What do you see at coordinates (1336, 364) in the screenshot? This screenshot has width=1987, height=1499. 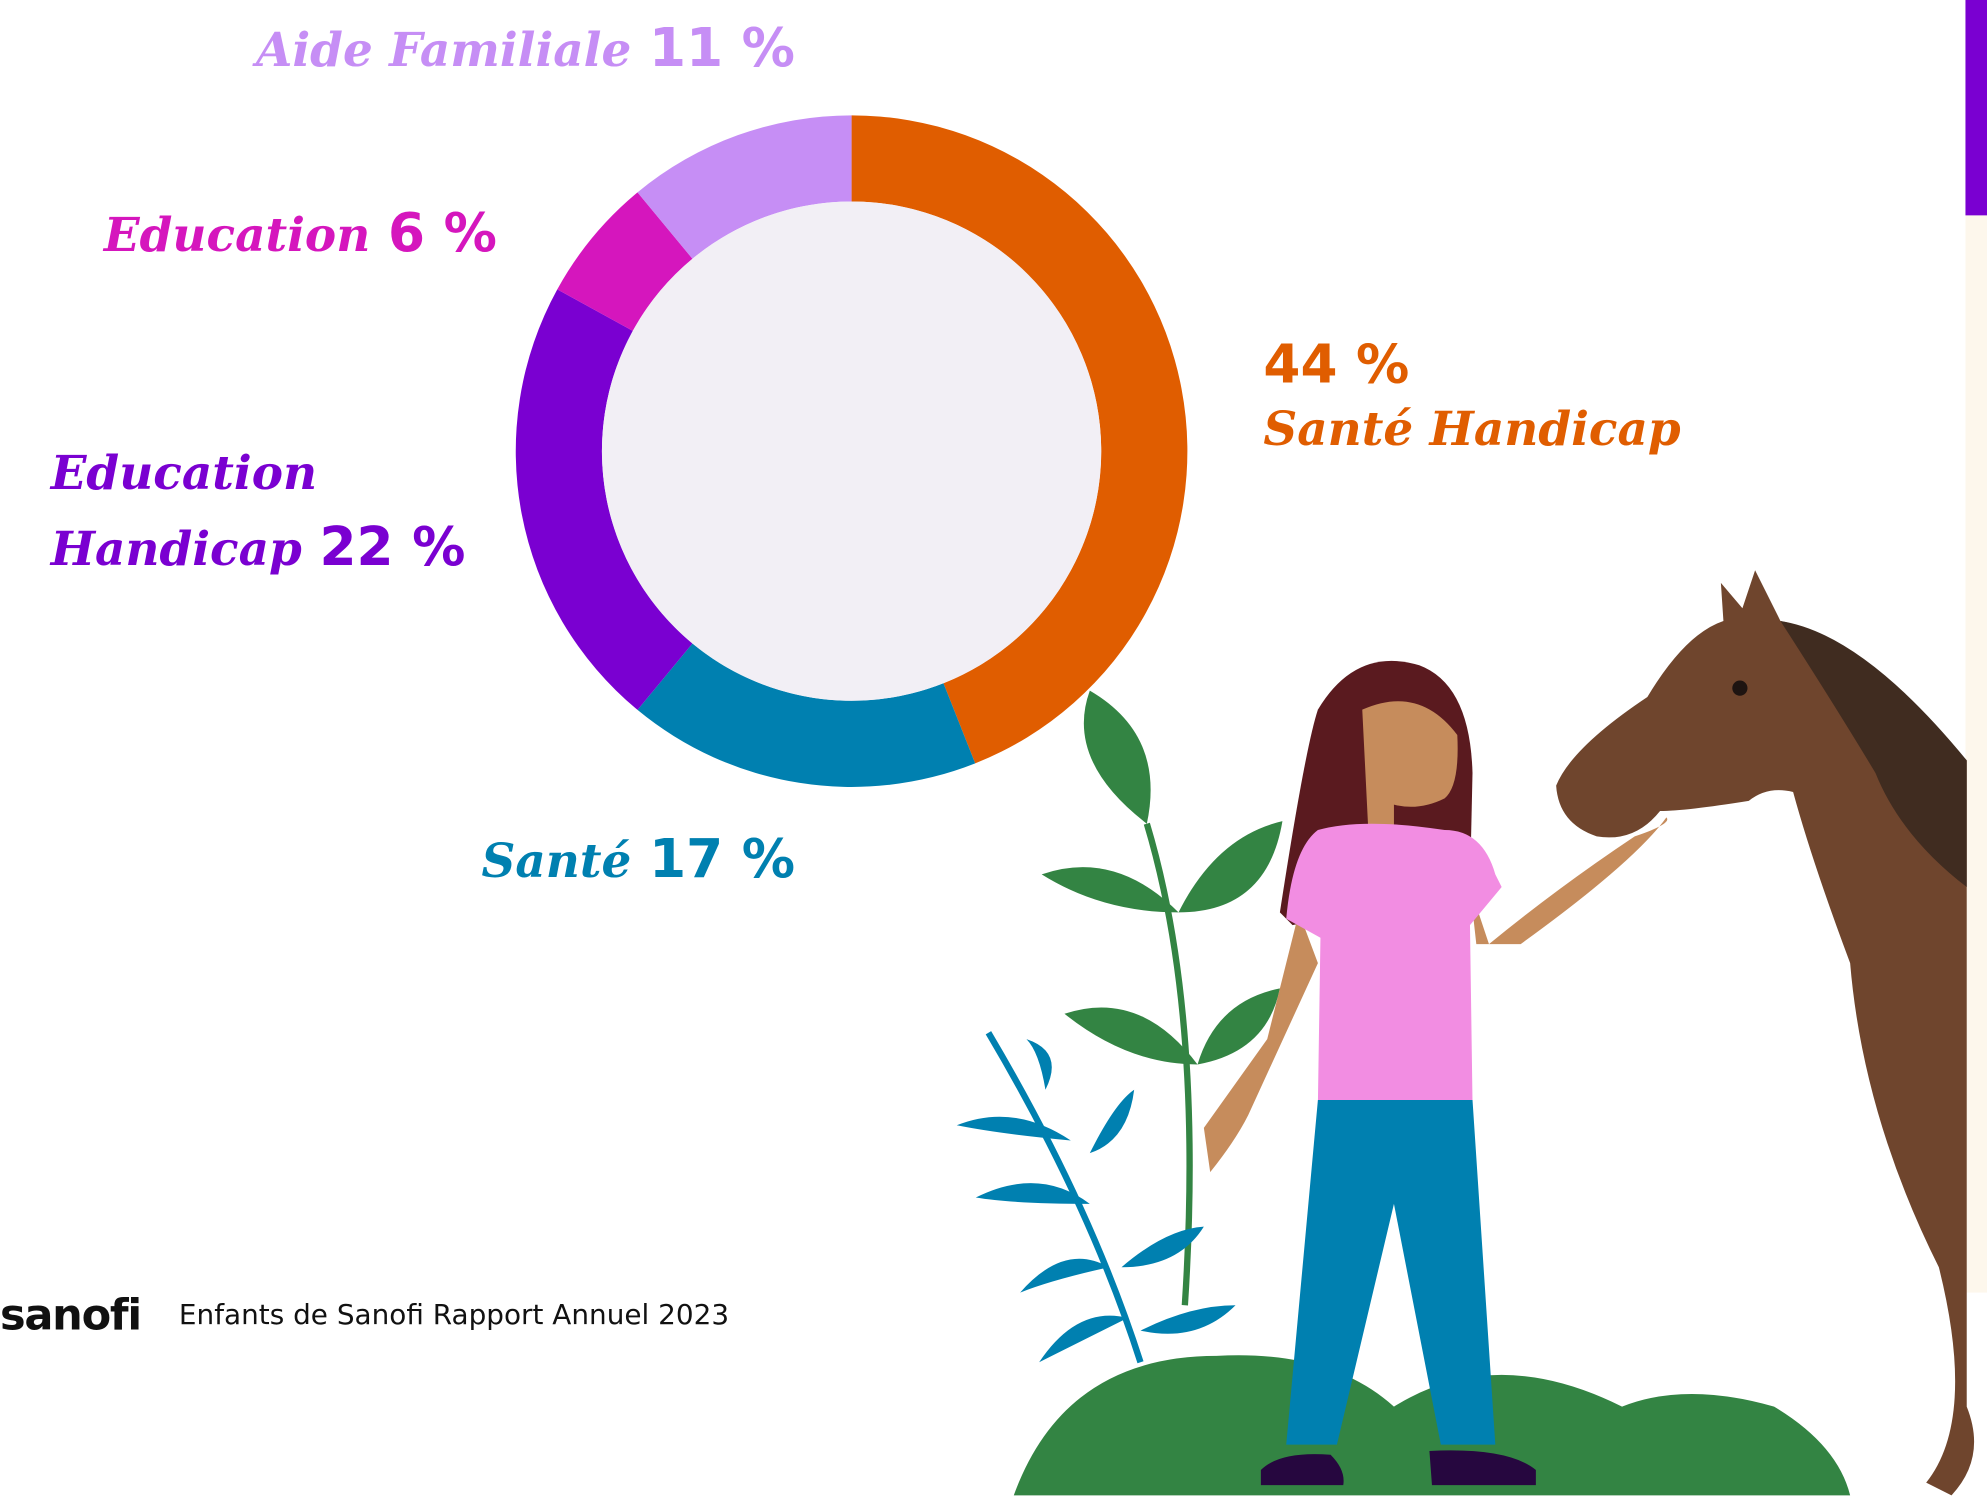 I see `value-label: 44 %` at bounding box center [1336, 364].